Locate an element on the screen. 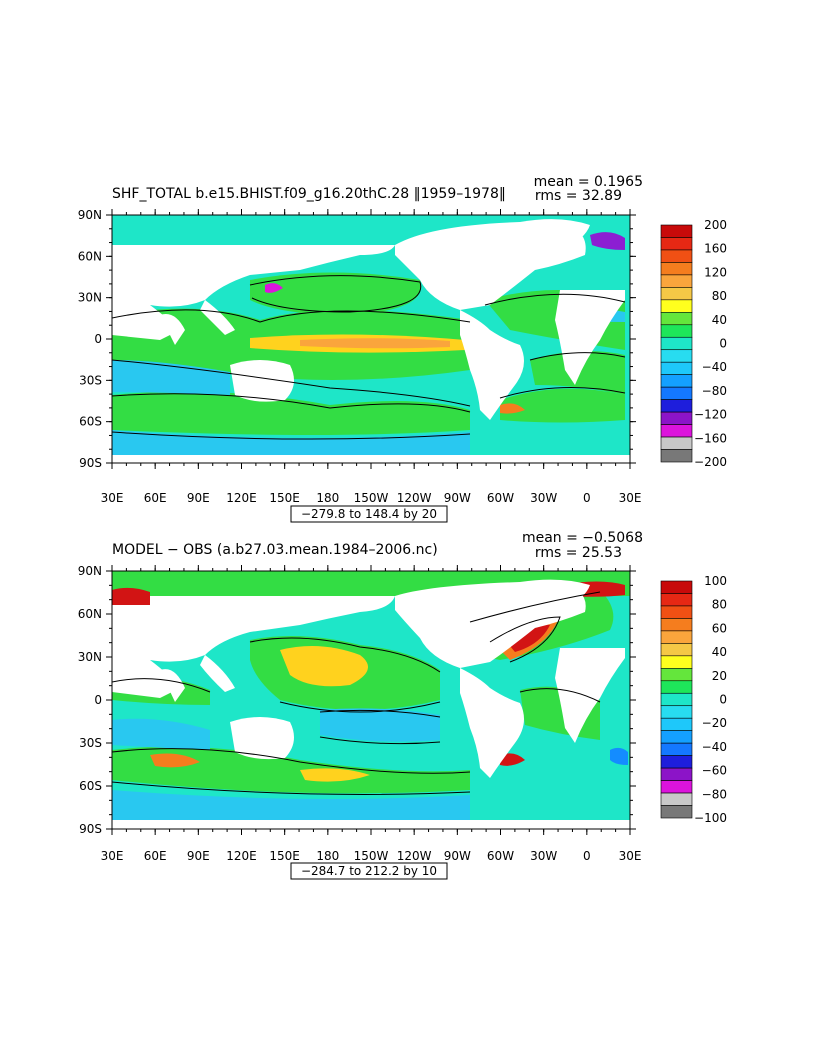  colorbar-label: 40 is located at coordinates (719, 320).